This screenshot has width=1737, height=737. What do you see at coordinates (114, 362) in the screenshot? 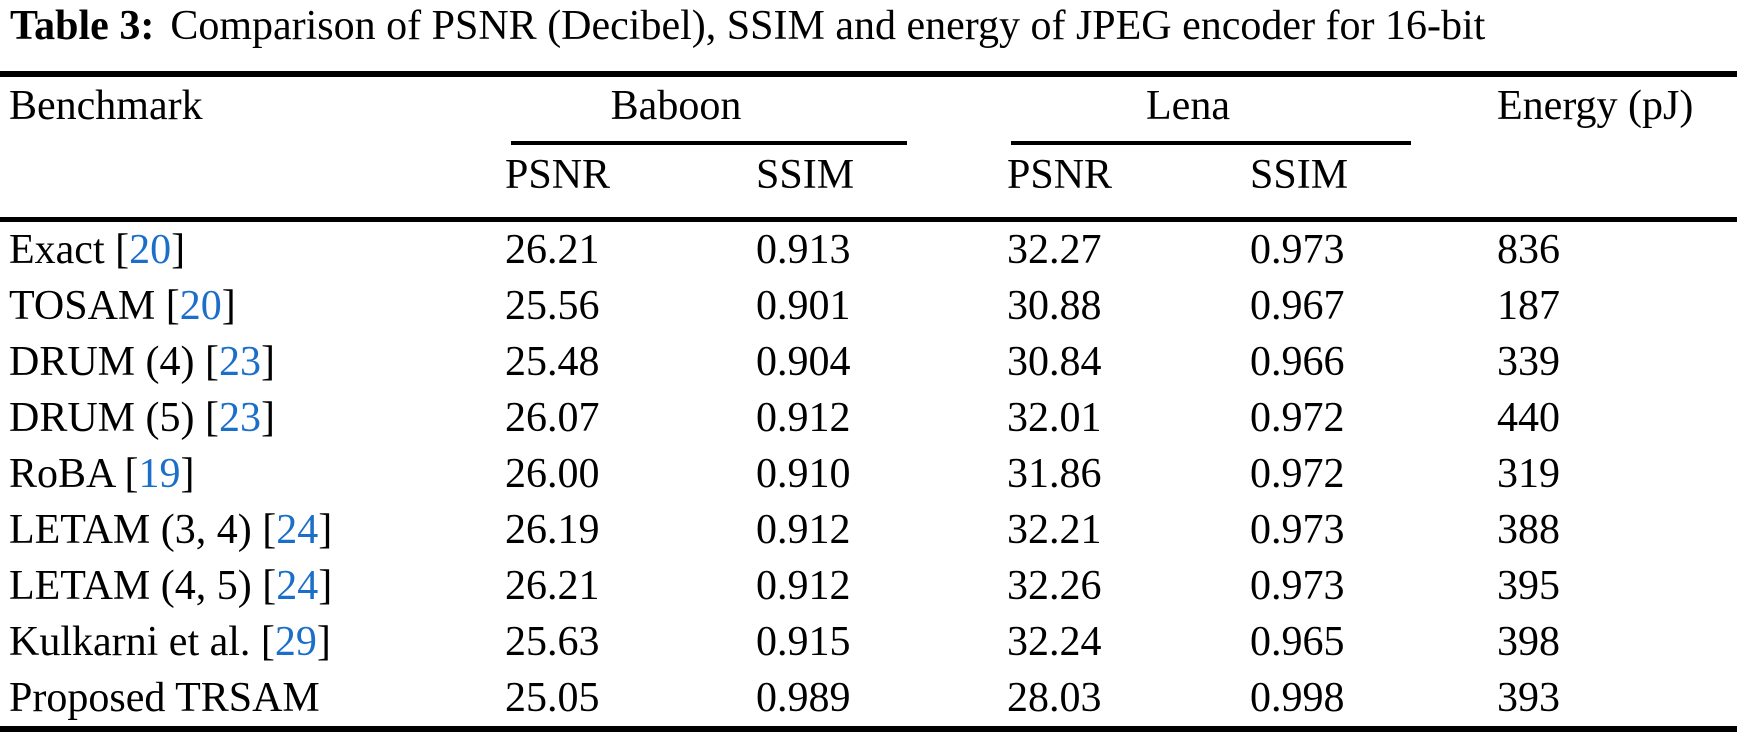
I see `benchmark-label: DRUM (4) [` at bounding box center [114, 362].